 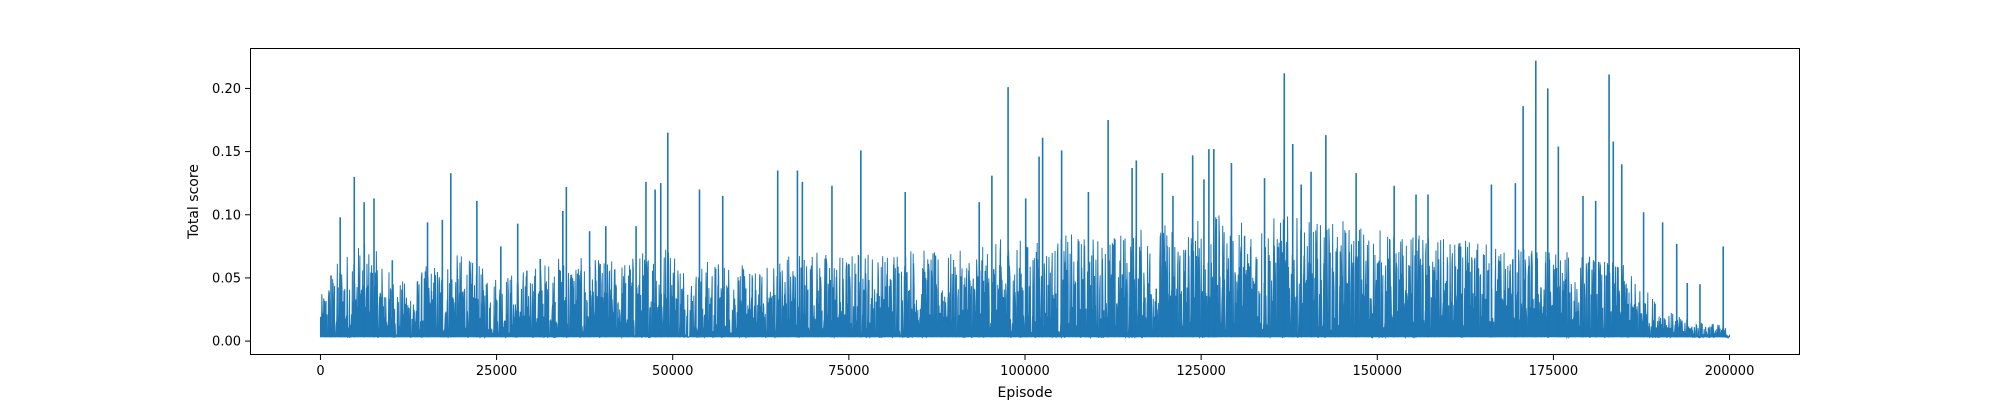 I want to click on x-tick-label: 200000, so click(x=1730, y=371).